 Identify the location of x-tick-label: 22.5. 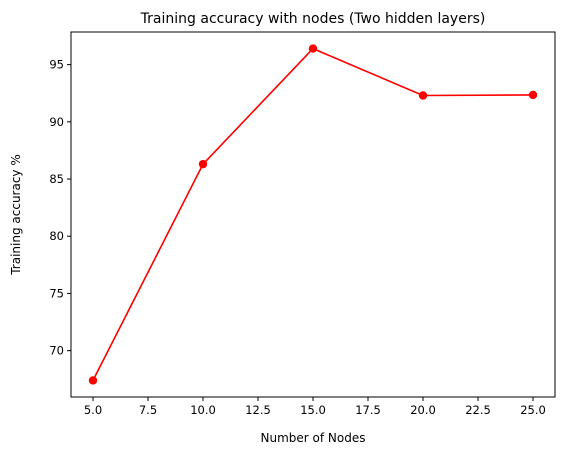
(478, 410).